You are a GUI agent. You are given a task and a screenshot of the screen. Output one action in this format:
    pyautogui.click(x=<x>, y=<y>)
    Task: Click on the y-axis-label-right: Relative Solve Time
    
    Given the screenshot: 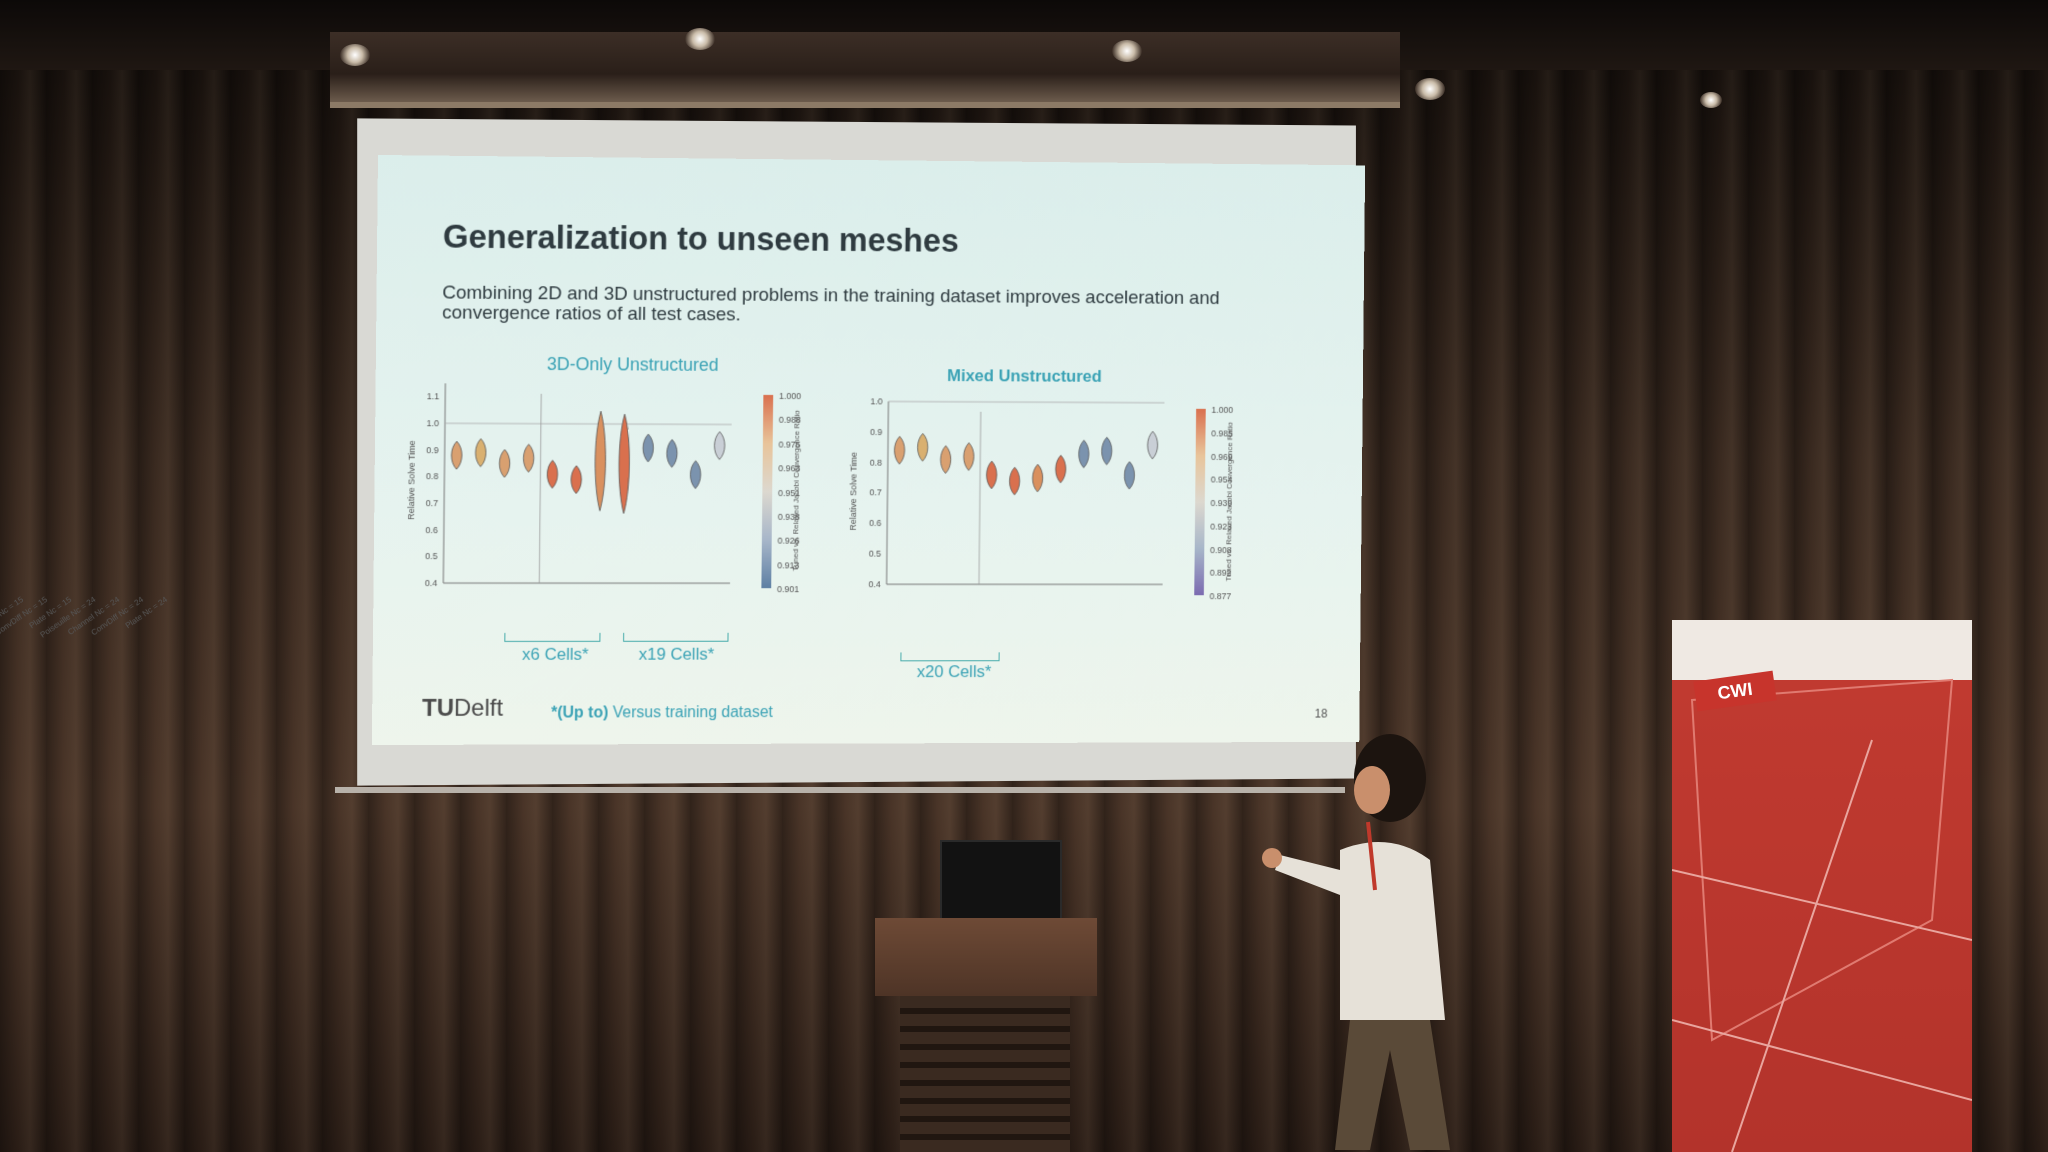 What is the action you would take?
    pyautogui.click(x=853, y=491)
    